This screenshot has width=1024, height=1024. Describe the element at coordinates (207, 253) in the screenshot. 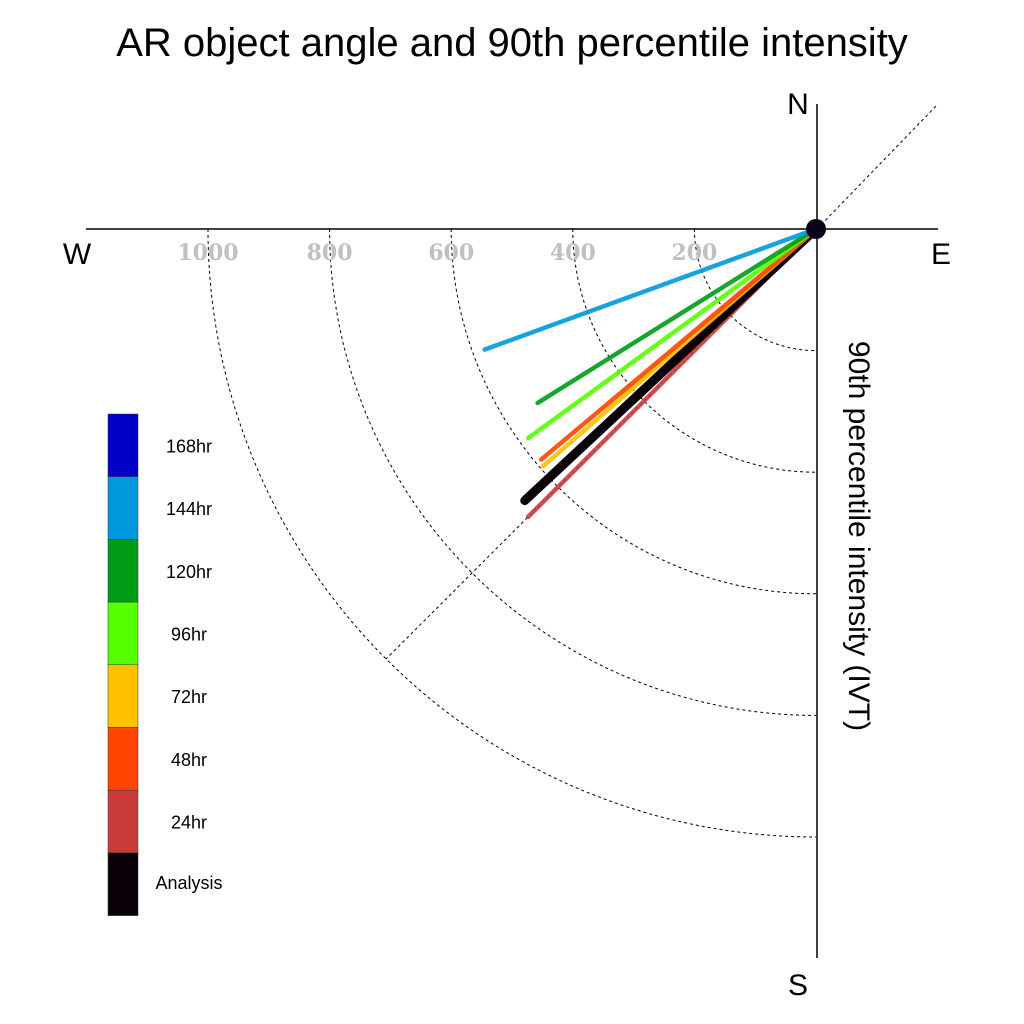

I see `radial-tick-1000: 1000` at that location.